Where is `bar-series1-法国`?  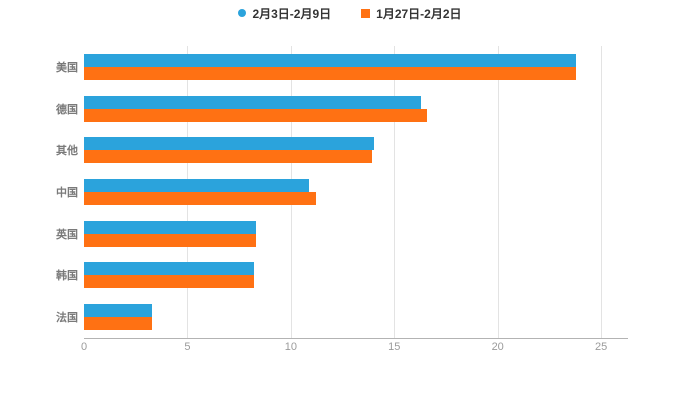 bar-series1-法国 is located at coordinates (118, 324).